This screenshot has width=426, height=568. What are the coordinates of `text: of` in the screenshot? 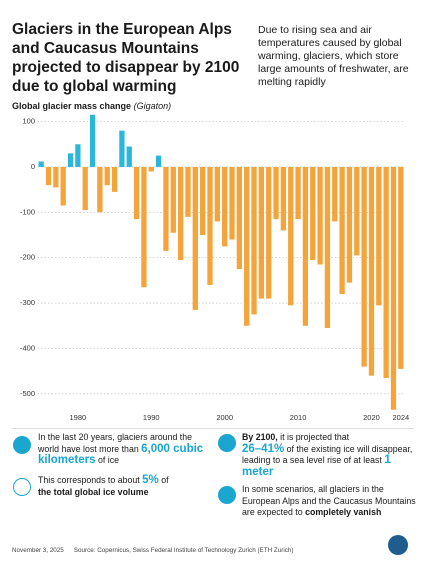 It's located at (163, 480).